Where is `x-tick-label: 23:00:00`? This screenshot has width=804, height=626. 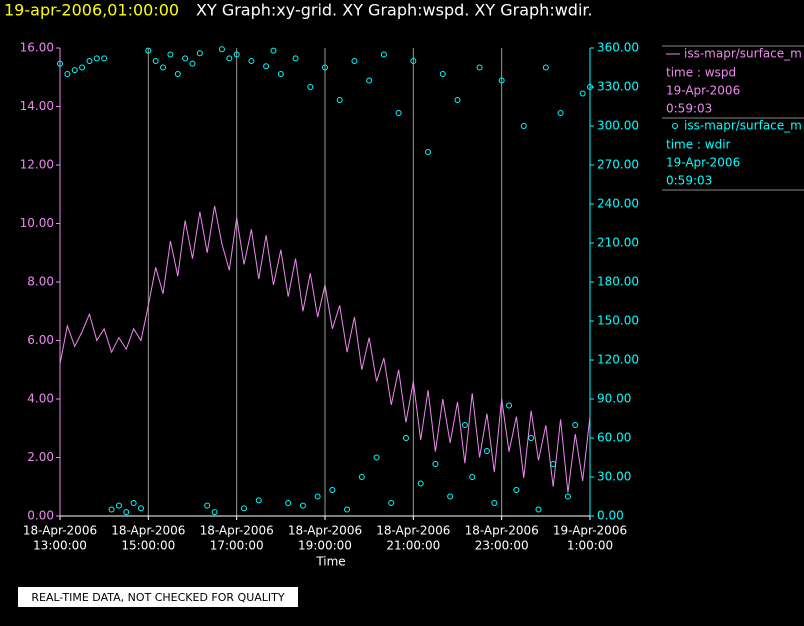 x-tick-label: 23:00:00 is located at coordinates (502, 546).